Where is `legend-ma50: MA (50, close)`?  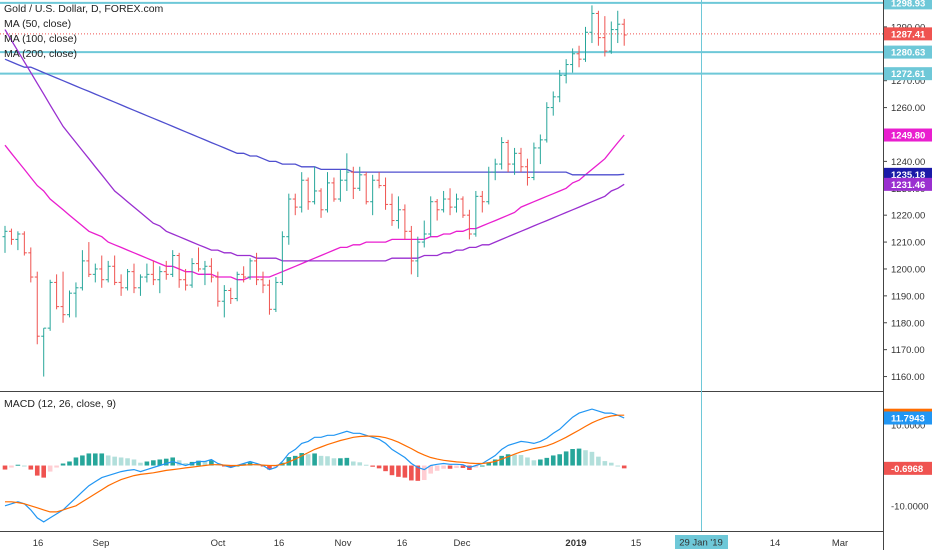 legend-ma50: MA (50, close) is located at coordinates (38, 24).